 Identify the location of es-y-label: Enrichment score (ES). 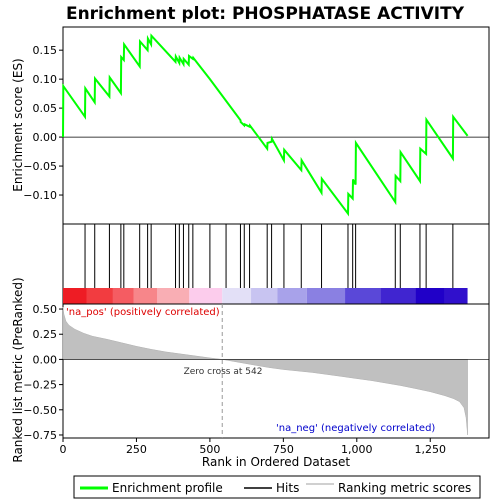
(18, 124).